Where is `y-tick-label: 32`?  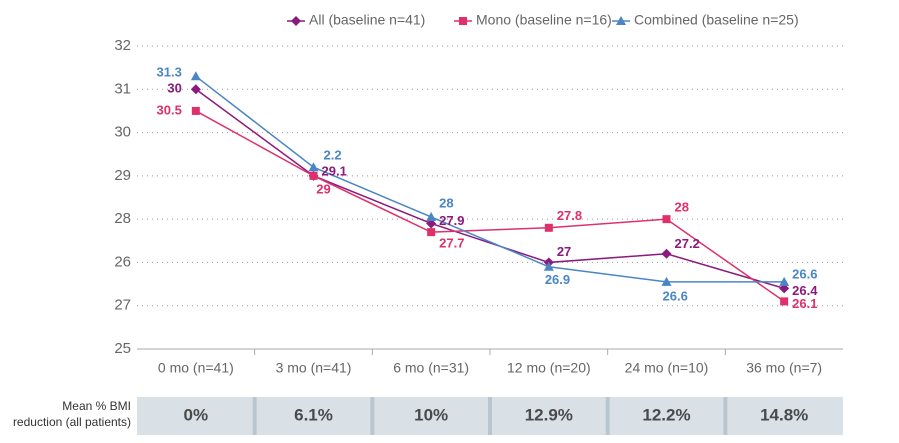
y-tick-label: 32 is located at coordinates (122, 45).